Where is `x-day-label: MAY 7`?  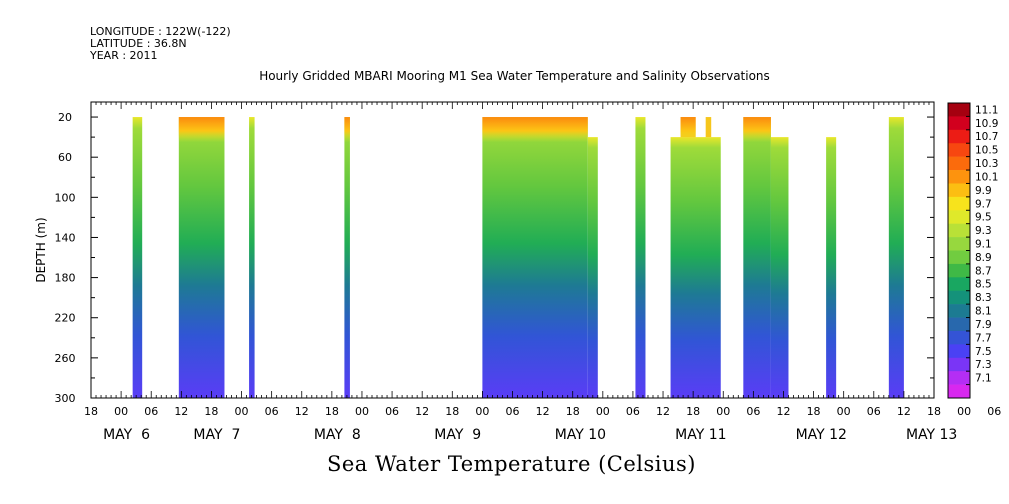 x-day-label: MAY 7 is located at coordinates (216, 435).